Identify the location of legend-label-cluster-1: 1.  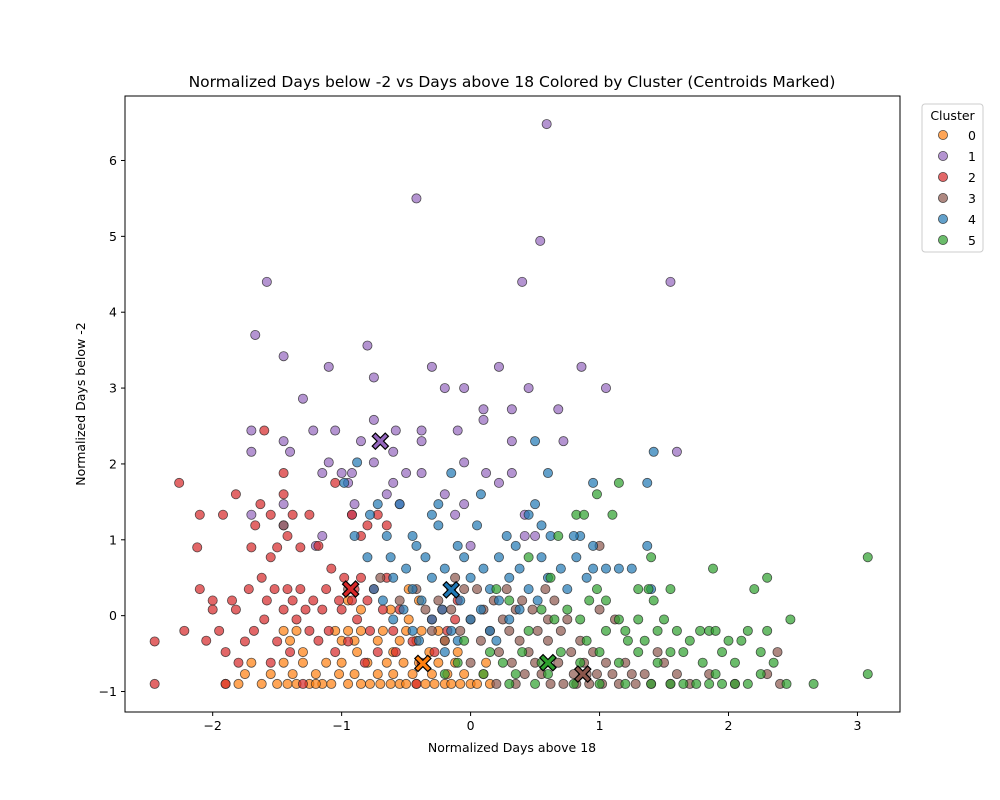
(972, 156).